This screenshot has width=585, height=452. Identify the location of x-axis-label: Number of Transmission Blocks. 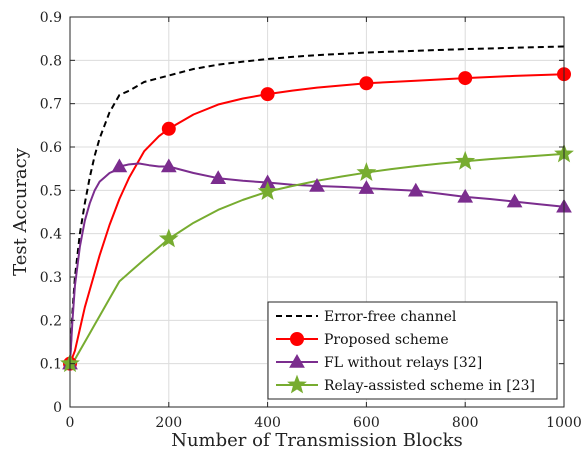
(317, 440).